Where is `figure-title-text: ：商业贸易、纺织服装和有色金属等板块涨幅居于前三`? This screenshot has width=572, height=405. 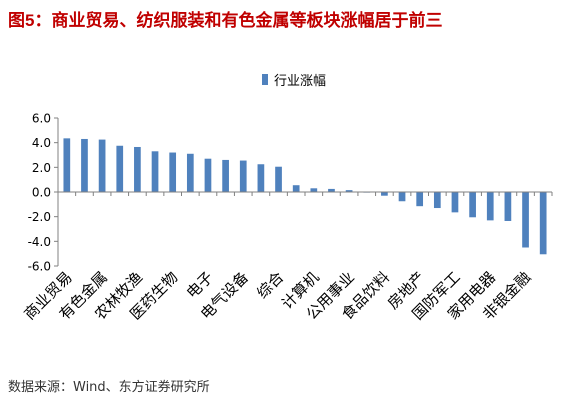
figure-title-text: ：商业贸易、纺织服装和有色金属等板块涨幅居于前三 is located at coordinates (238, 21).